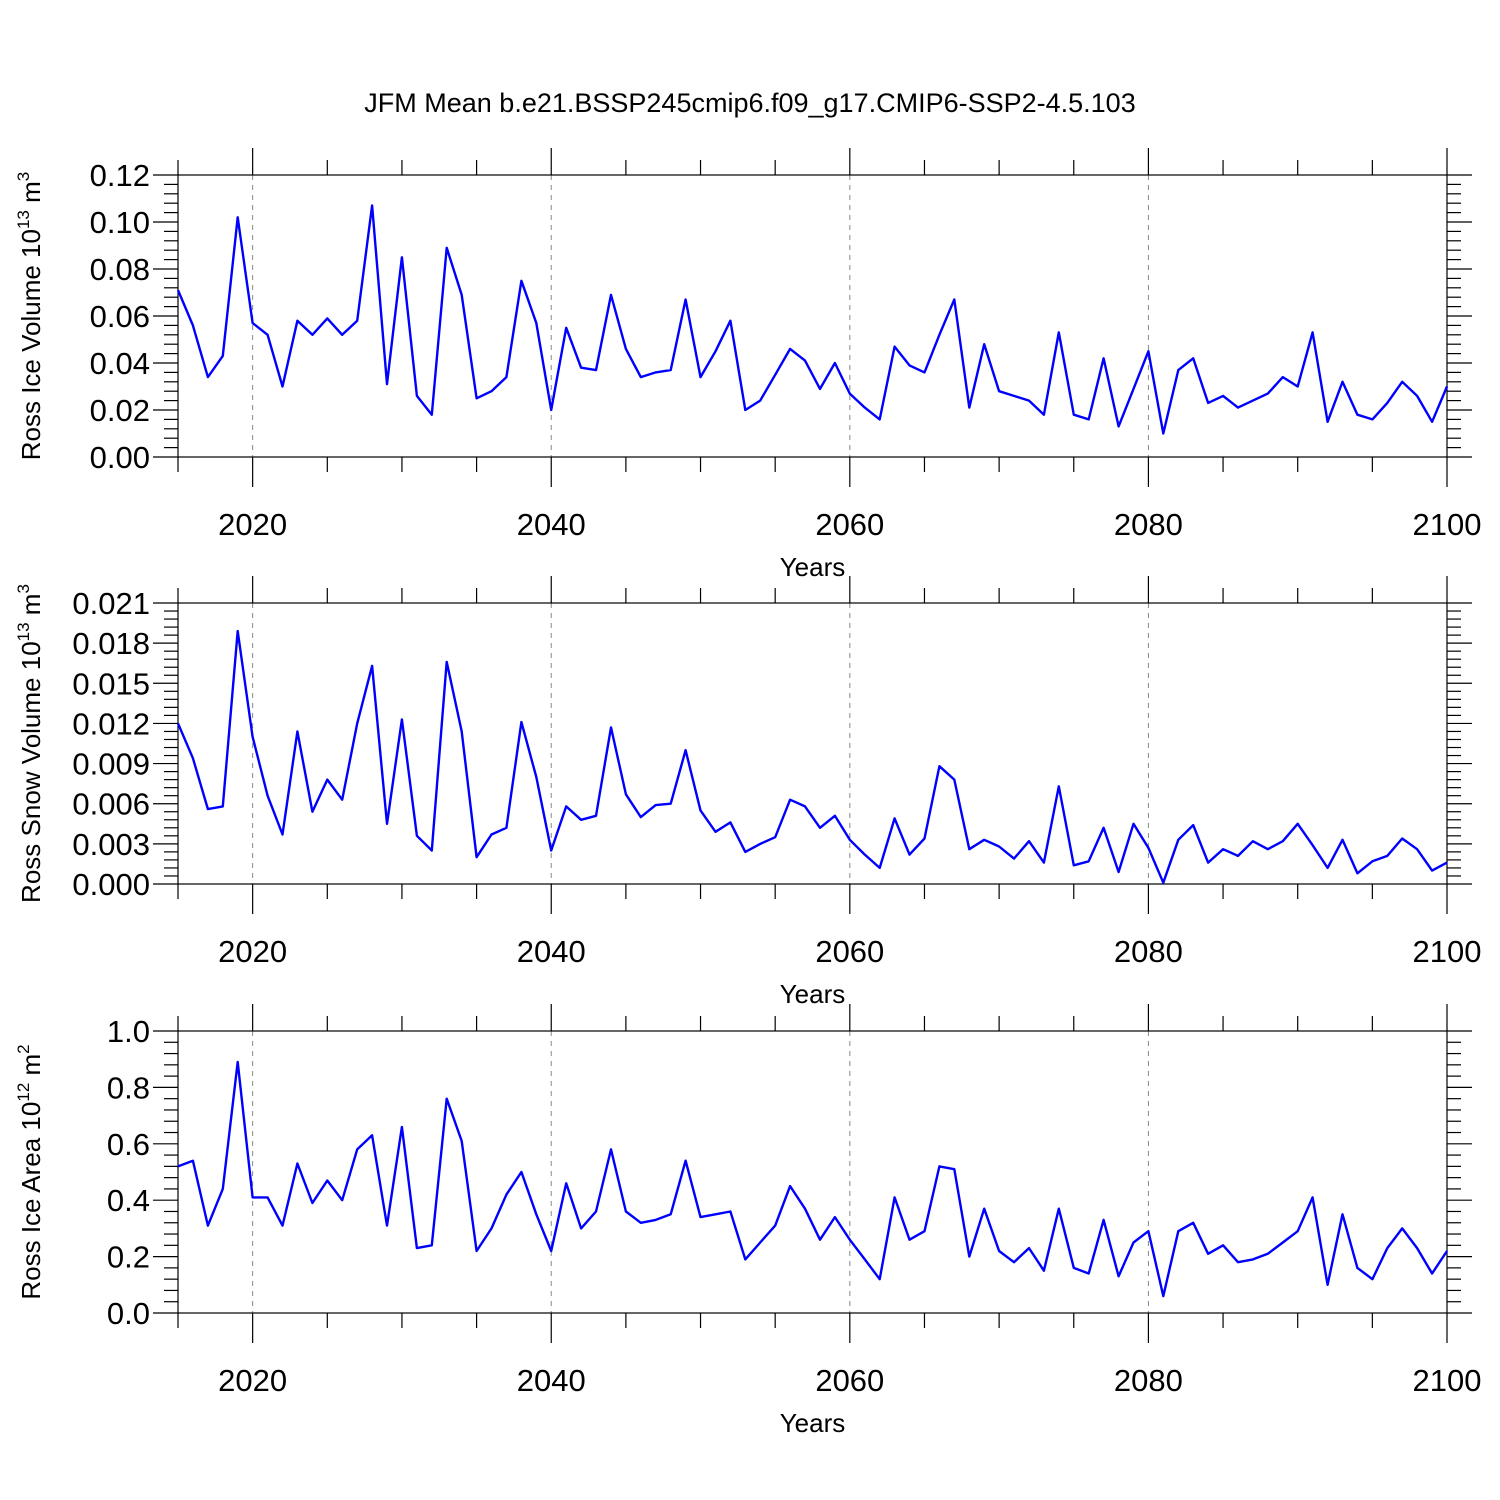 Image resolution: width=1500 pixels, height=1500 pixels. I want to click on snow-volume-y-axis-label-main: Ross Snow Volume 10, so click(31, 772).